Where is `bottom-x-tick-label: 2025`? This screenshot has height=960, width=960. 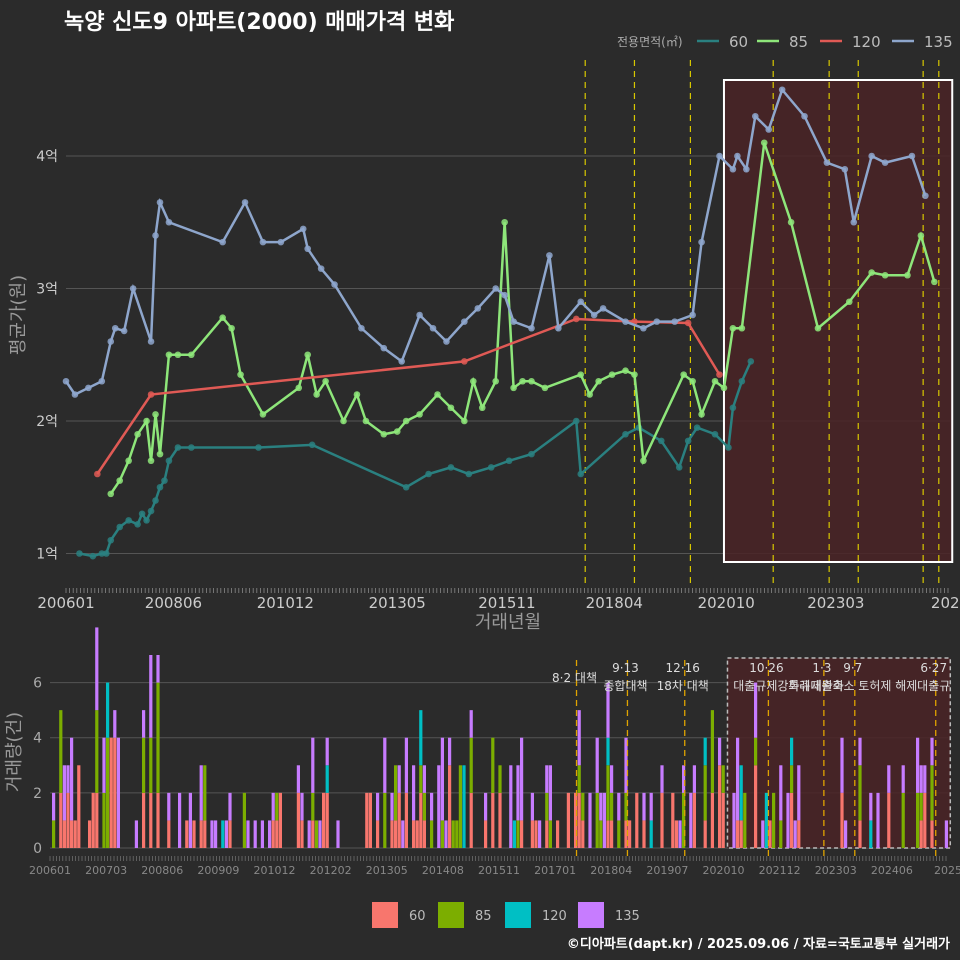 bottom-x-tick-label: 2025 is located at coordinates (947, 870).